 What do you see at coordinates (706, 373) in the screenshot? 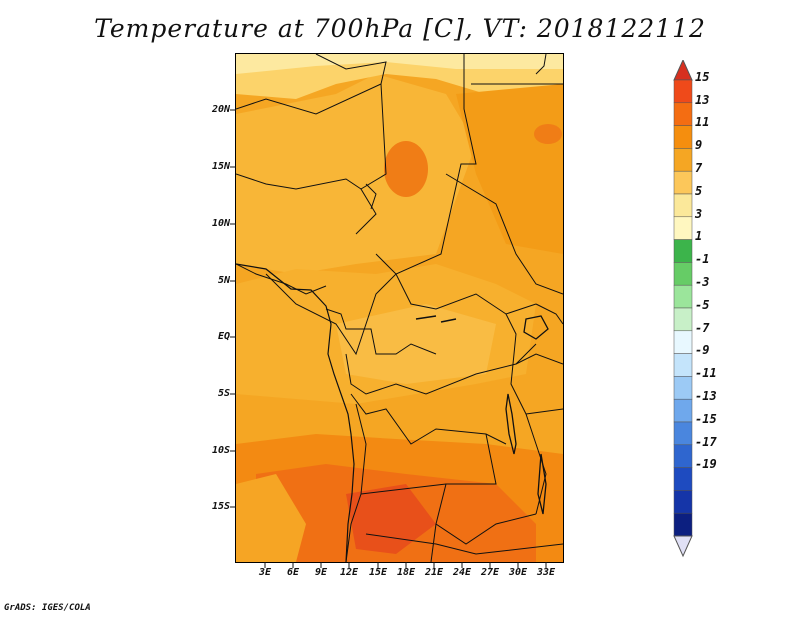
I see `colorbar-label: -11` at bounding box center [706, 373].